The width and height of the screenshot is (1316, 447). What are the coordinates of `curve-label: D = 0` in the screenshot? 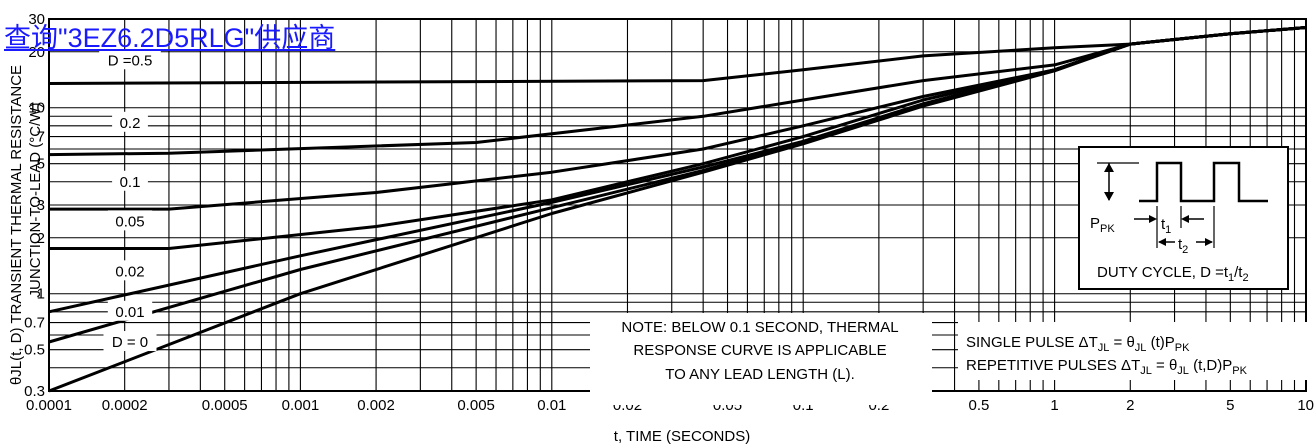 It's located at (130, 342).